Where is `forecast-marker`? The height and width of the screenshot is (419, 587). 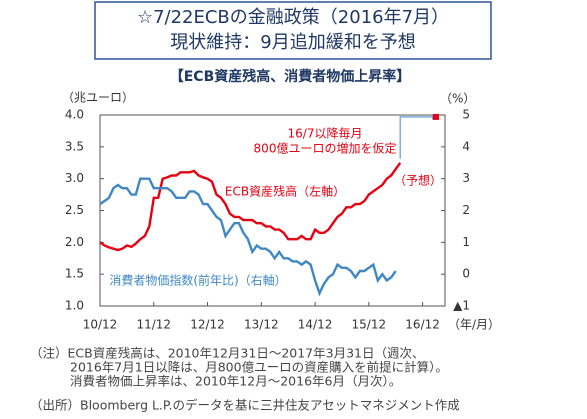
forecast-marker is located at coordinates (436, 116).